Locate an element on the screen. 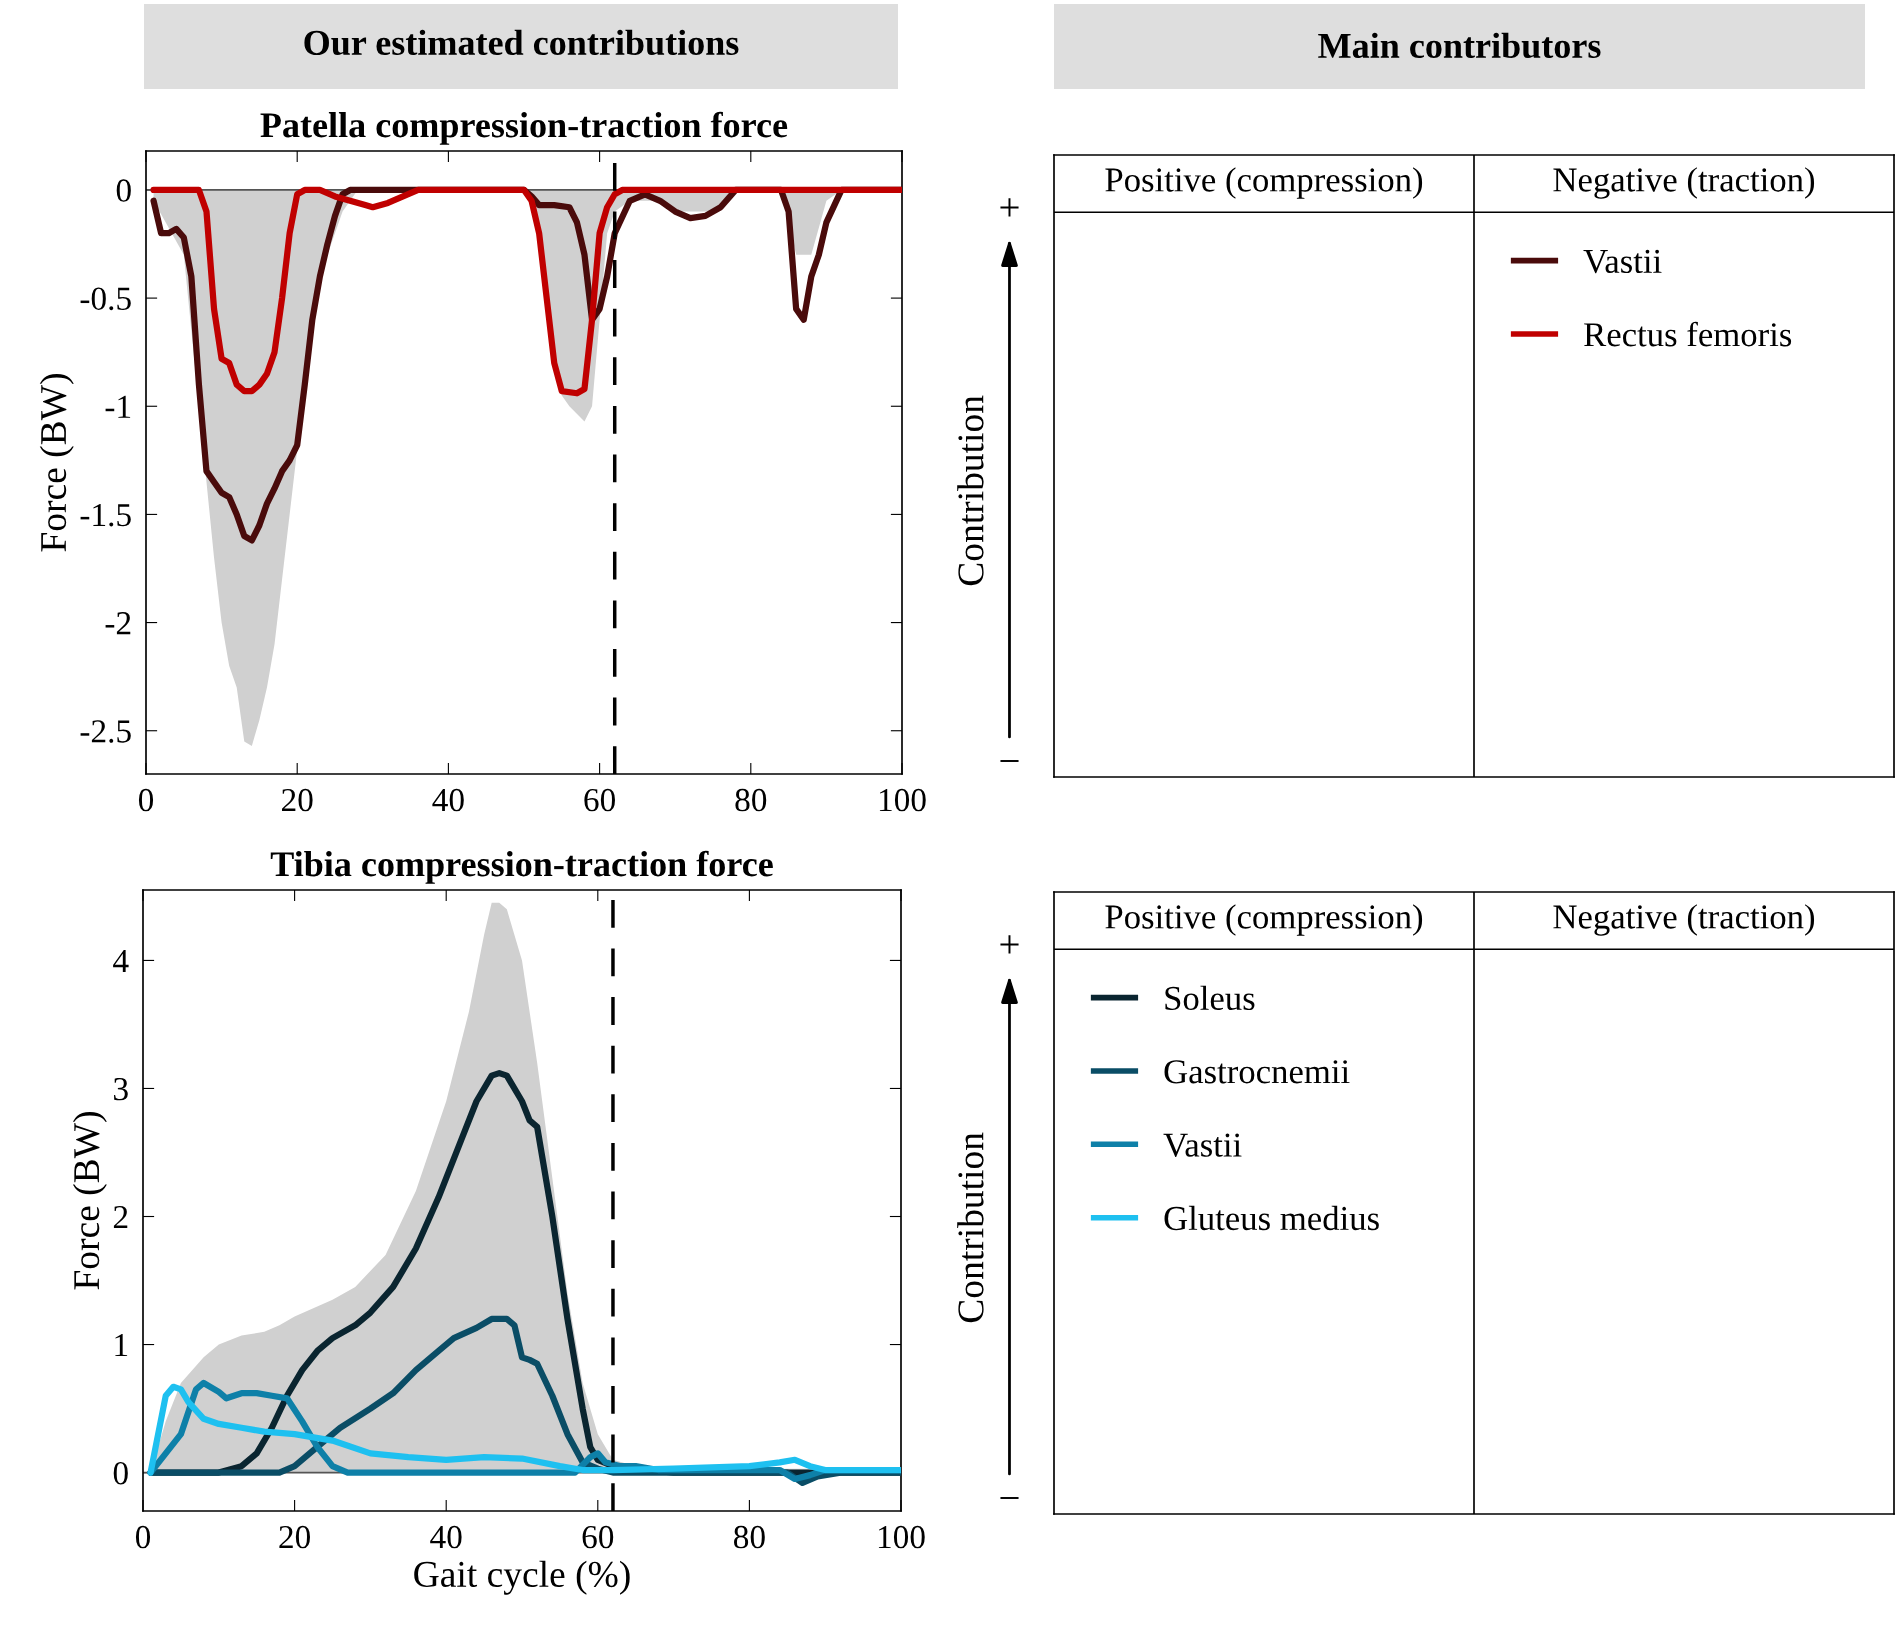 The width and height of the screenshot is (1896, 1632). y-tick-label: 4 is located at coordinates (121, 961).